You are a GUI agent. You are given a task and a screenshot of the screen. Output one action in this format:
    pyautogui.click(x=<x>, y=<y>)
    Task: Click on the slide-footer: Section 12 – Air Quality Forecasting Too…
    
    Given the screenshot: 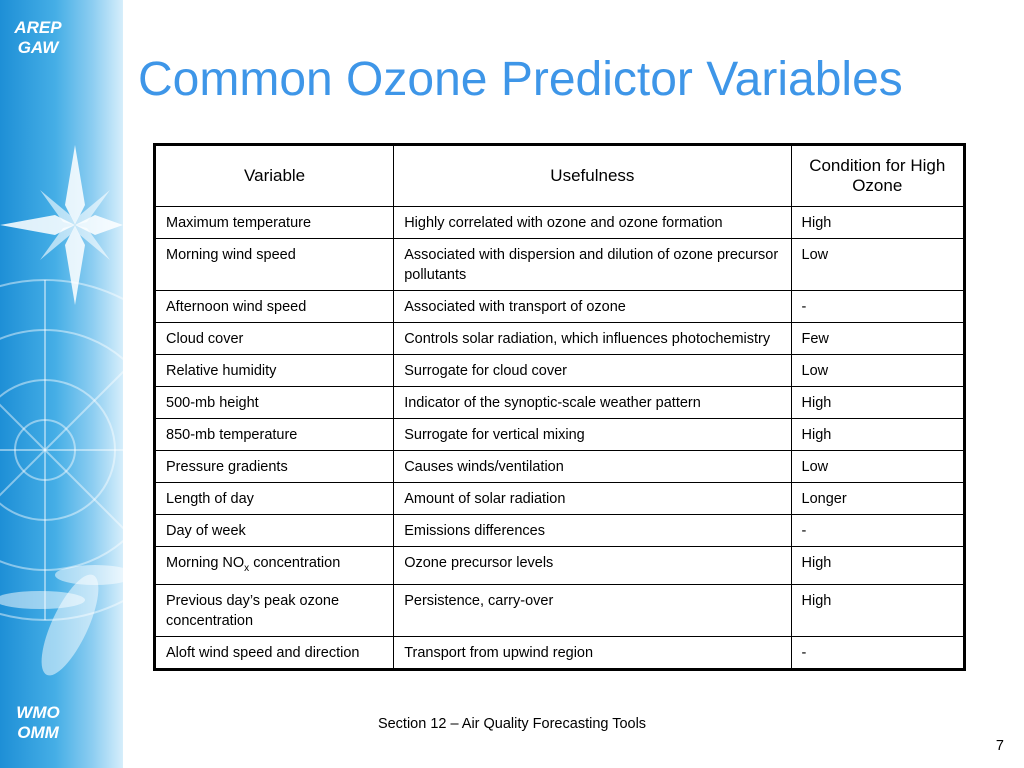 What is the action you would take?
    pyautogui.click(x=512, y=724)
    